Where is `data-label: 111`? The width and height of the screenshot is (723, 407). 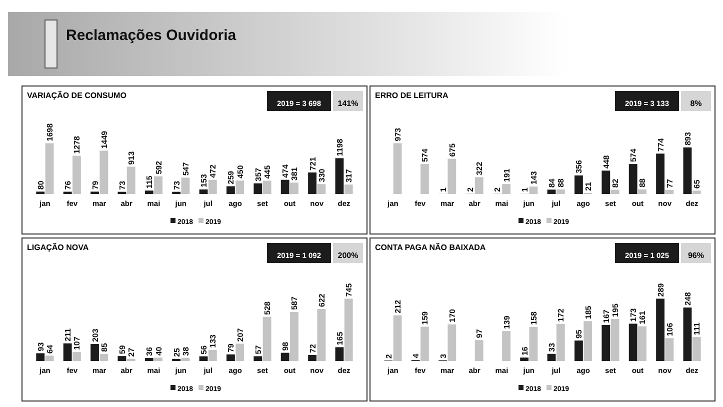
data-label: 111 is located at coordinates (697, 329).